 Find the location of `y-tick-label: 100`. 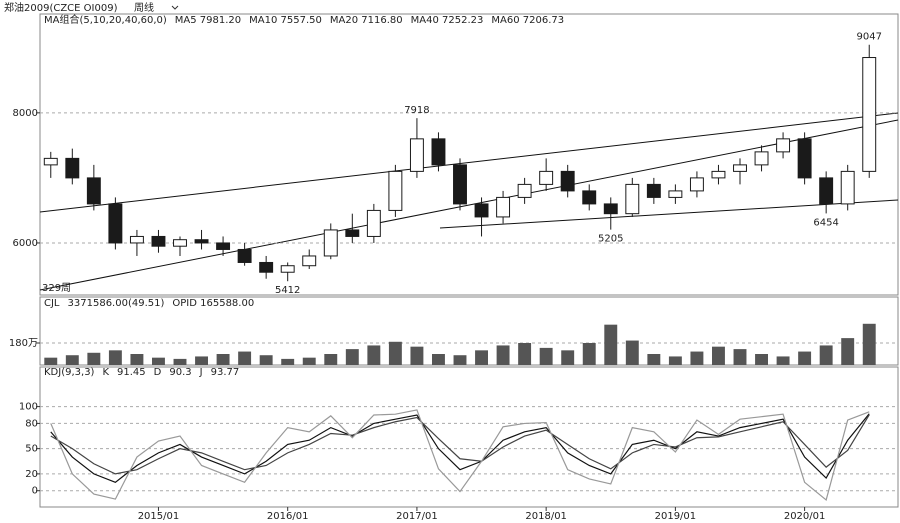

y-tick-label: 100 is located at coordinates (28, 407).